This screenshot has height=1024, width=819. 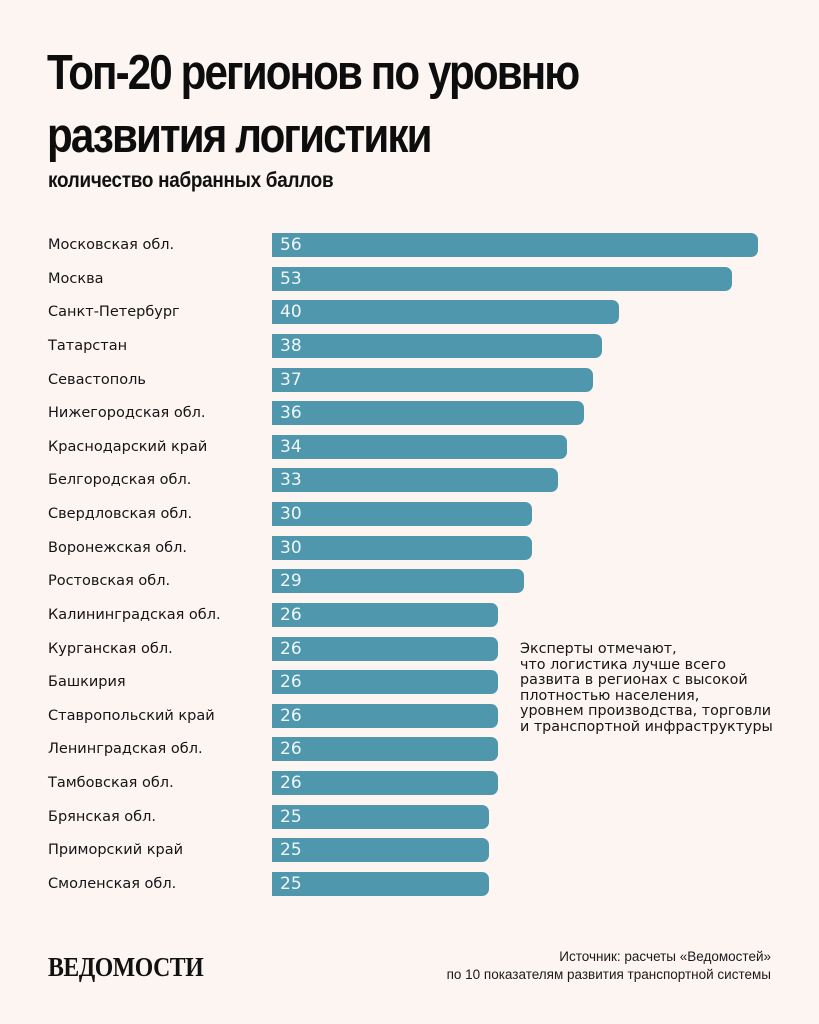 What do you see at coordinates (110, 649) in the screenshot?
I see `category-label: Курганская обл.` at bounding box center [110, 649].